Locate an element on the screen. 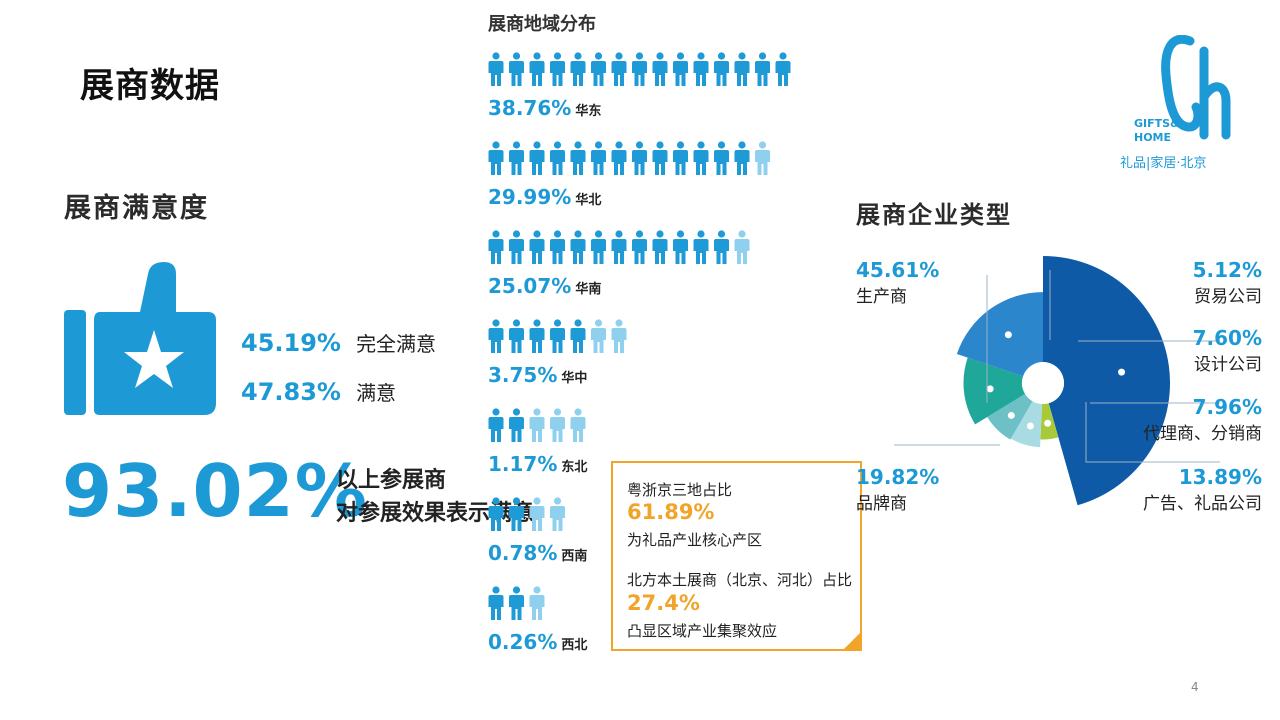 The width and height of the screenshot is (1280, 720). region-row: 0.26% 西北 is located at coordinates (537, 620).